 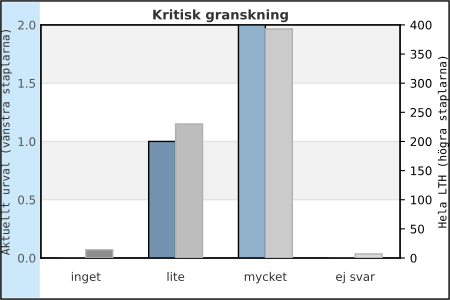 I want to click on y2-axis-title: Hela LTH (högra staplarna), so click(x=443, y=142).